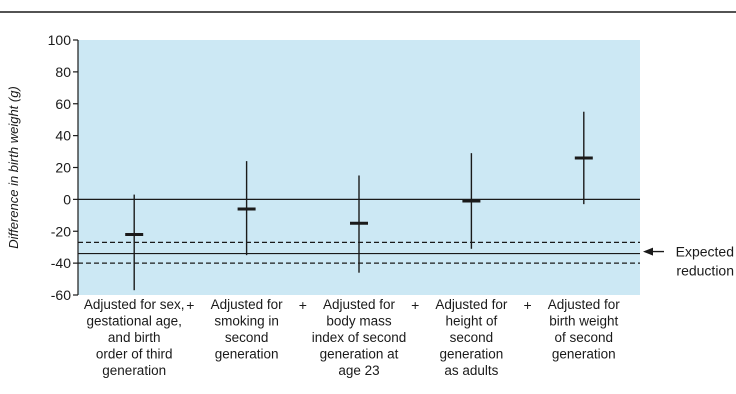 This screenshot has height=394, width=736. What do you see at coordinates (134, 337) in the screenshot?
I see `category-label-line: and birth` at bounding box center [134, 337].